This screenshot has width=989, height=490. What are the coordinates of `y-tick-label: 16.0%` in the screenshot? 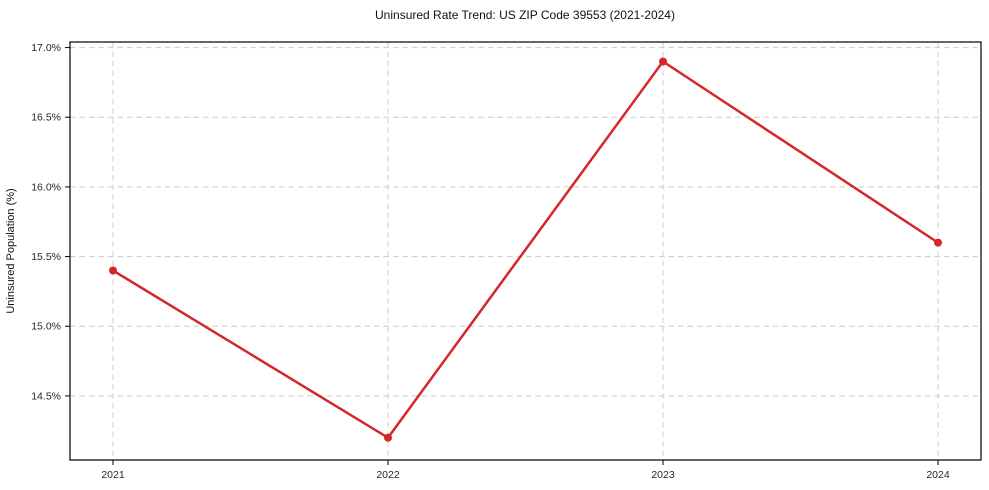 It's located at (46, 187).